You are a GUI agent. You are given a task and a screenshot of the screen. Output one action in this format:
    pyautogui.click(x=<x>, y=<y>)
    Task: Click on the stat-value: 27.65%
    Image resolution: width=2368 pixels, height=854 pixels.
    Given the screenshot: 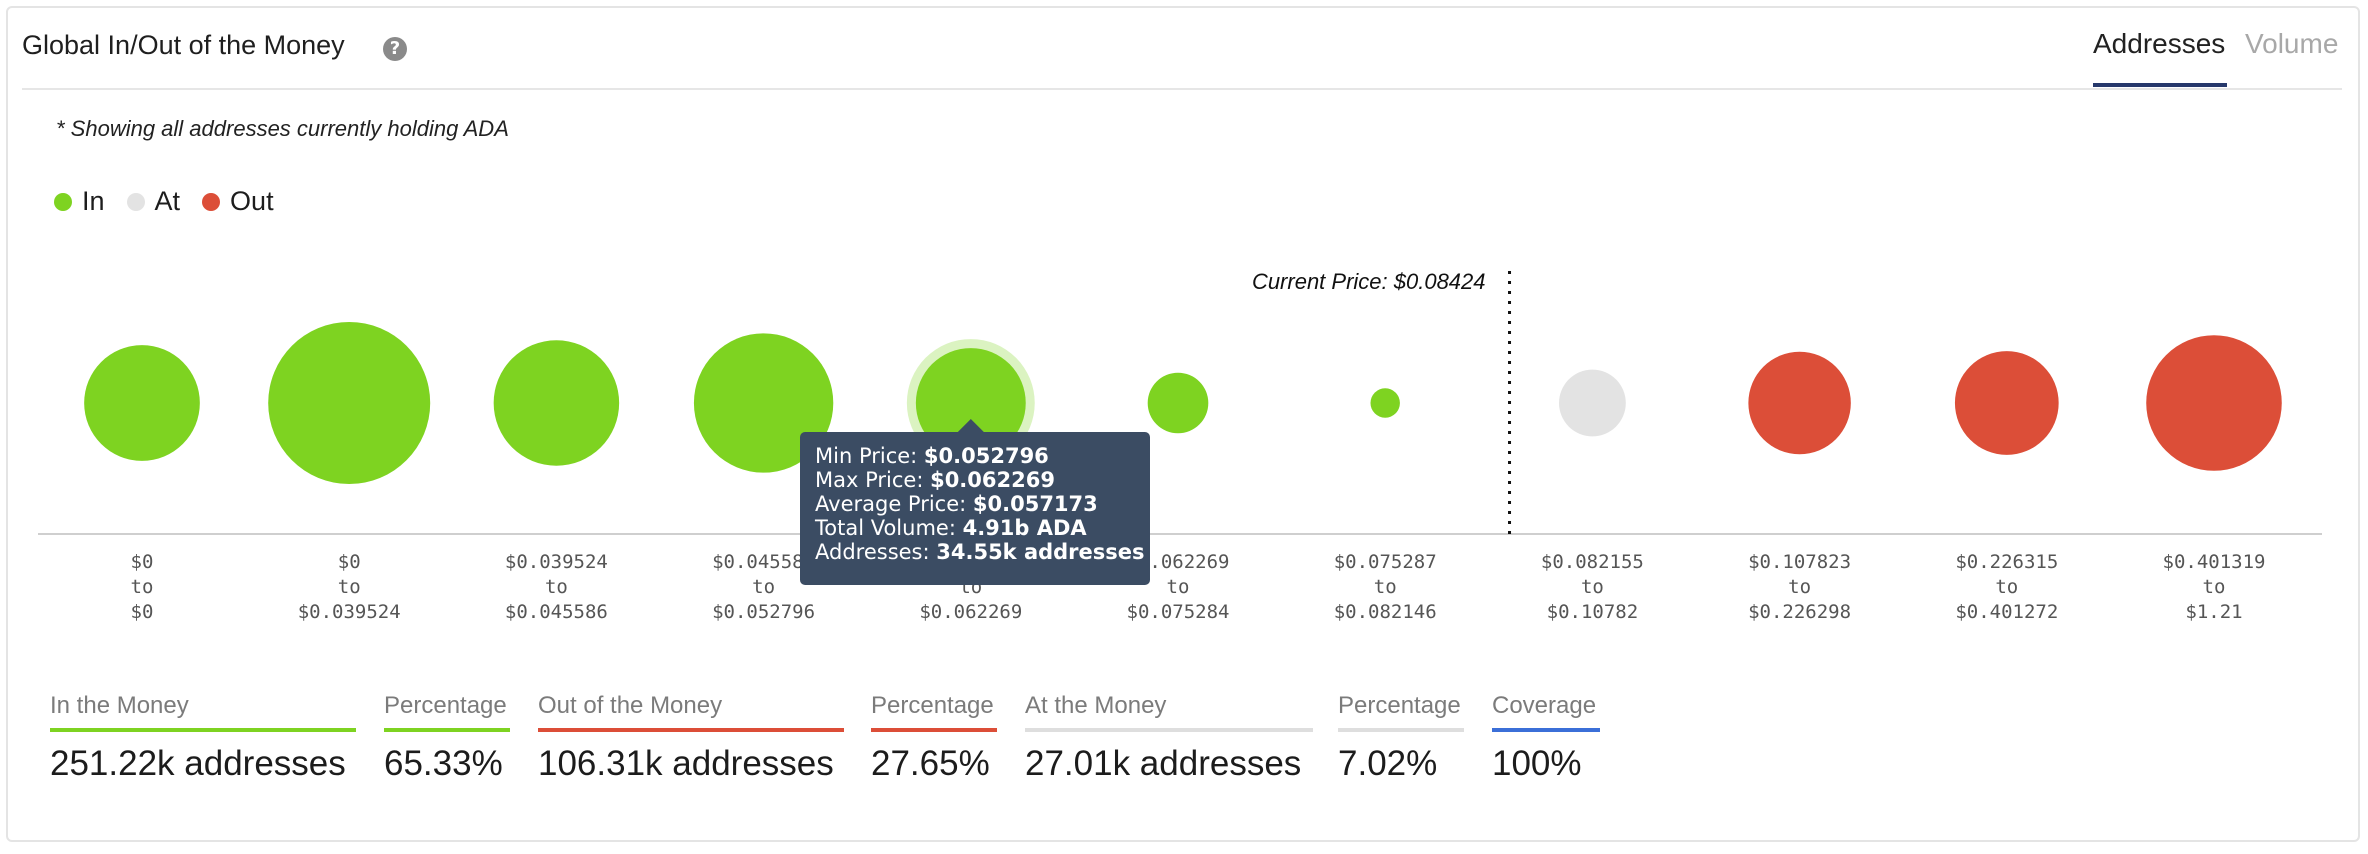 What is the action you would take?
    pyautogui.click(x=930, y=763)
    